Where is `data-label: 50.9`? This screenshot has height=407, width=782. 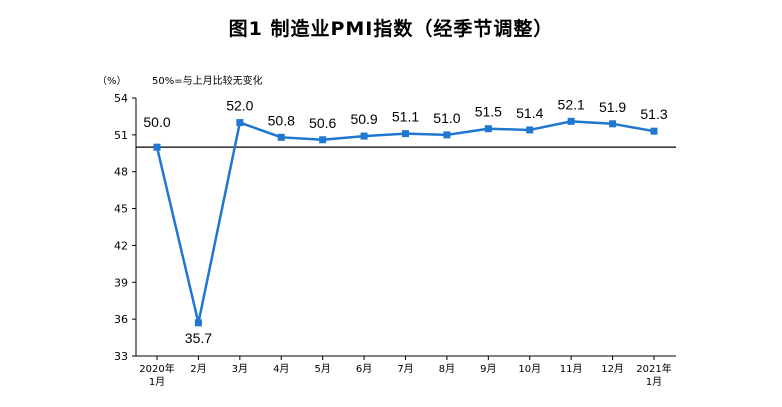 data-label: 50.9 is located at coordinates (363, 119).